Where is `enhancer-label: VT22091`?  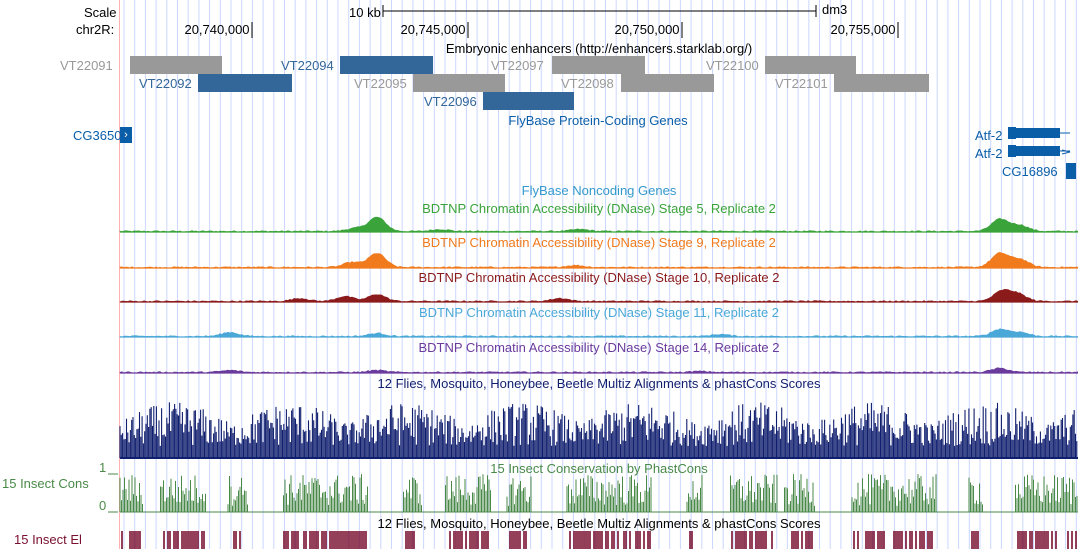
enhancer-label: VT22091 is located at coordinates (86, 65).